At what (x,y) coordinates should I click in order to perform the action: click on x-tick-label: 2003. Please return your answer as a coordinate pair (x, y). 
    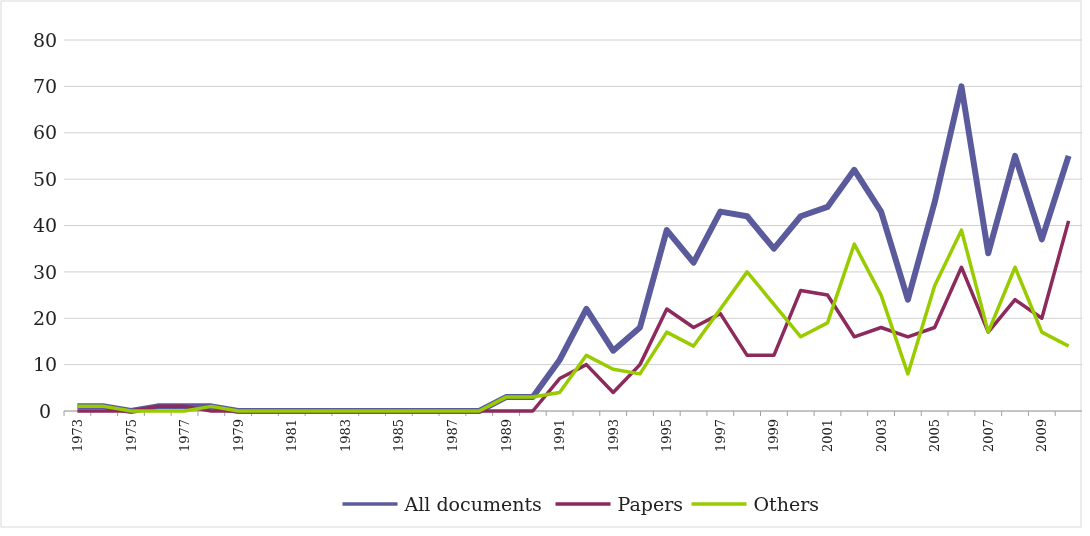
    Looking at the image, I should click on (881, 436).